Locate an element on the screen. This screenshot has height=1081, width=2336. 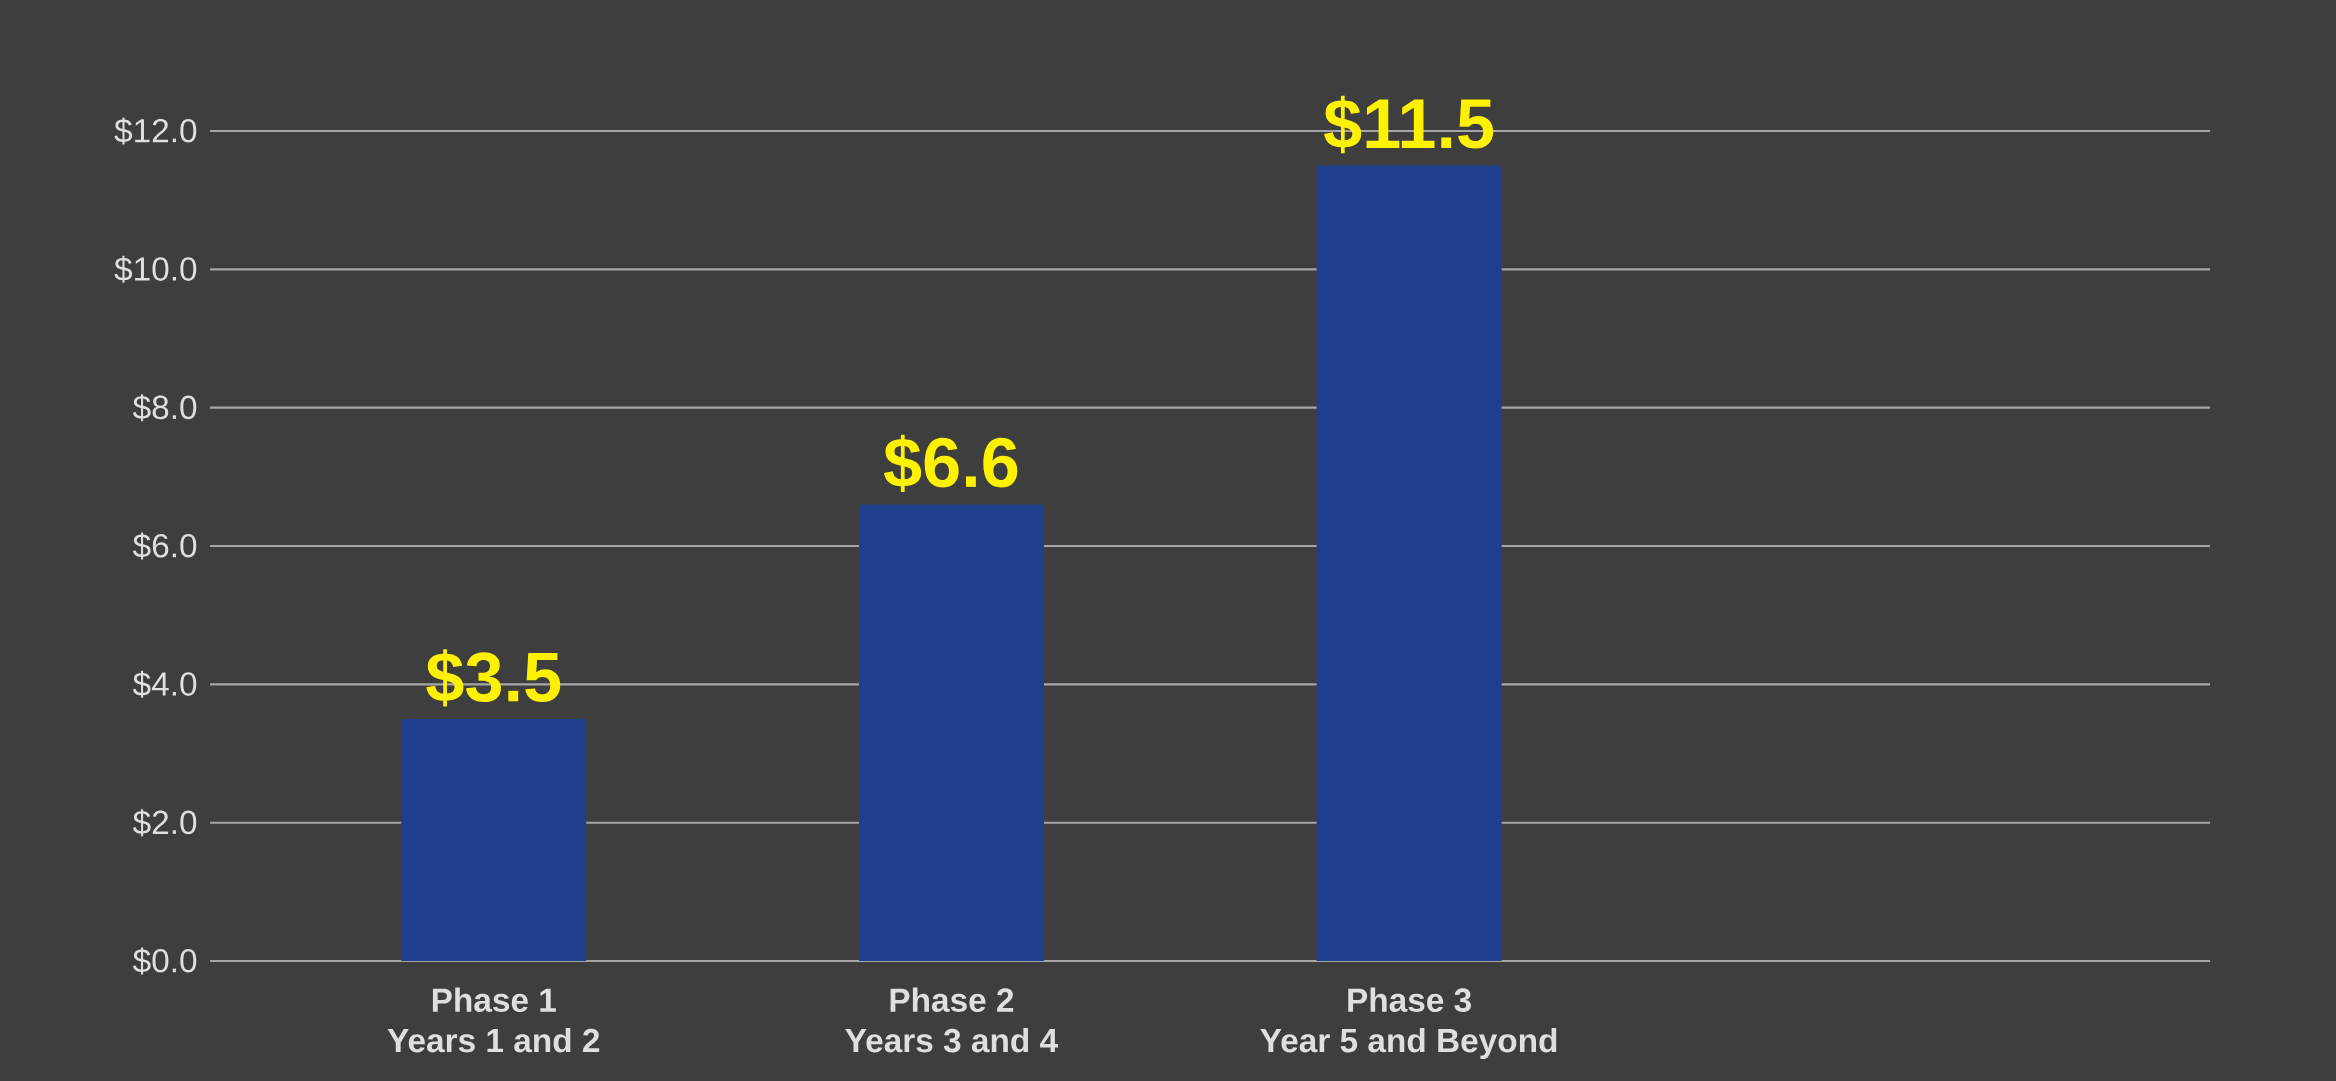
y-tick-label: $6.0 is located at coordinates (164, 546).